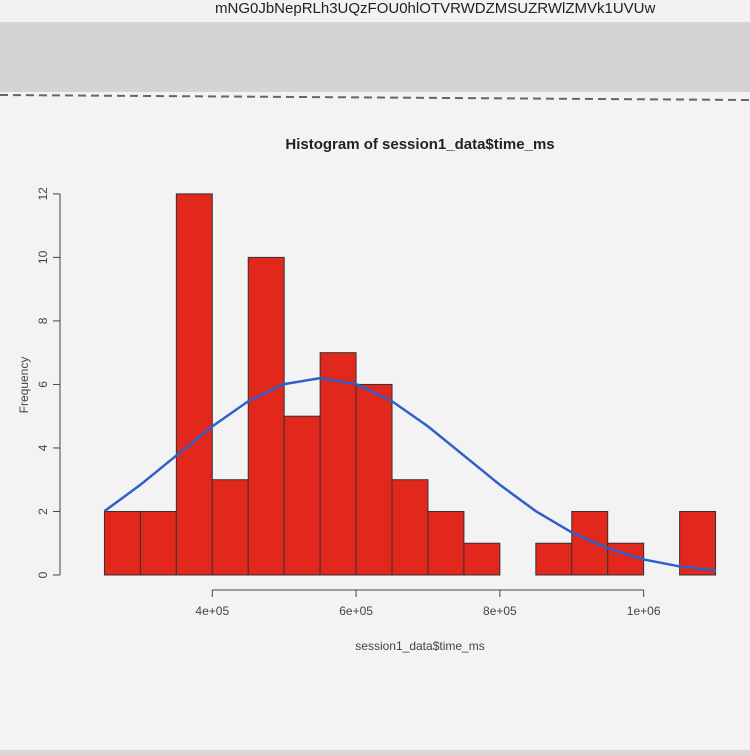 This screenshot has width=750, height=755. Describe the element at coordinates (419, 144) in the screenshot. I see `chart-title: Histogram of session1_data$time_ms` at that location.